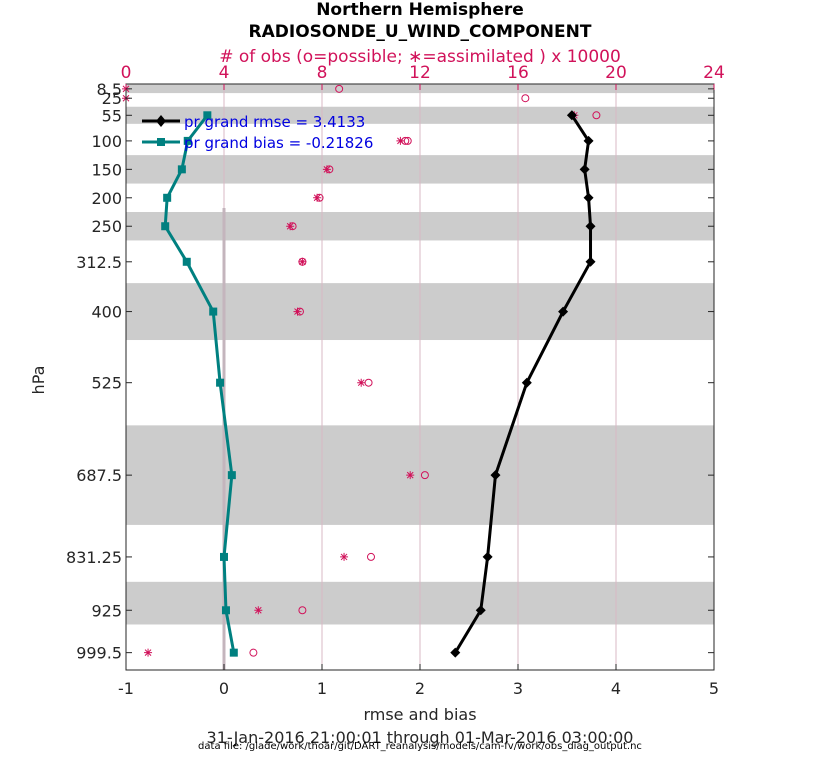  I want to click on y-tick-label: 8.5, so click(109, 89).